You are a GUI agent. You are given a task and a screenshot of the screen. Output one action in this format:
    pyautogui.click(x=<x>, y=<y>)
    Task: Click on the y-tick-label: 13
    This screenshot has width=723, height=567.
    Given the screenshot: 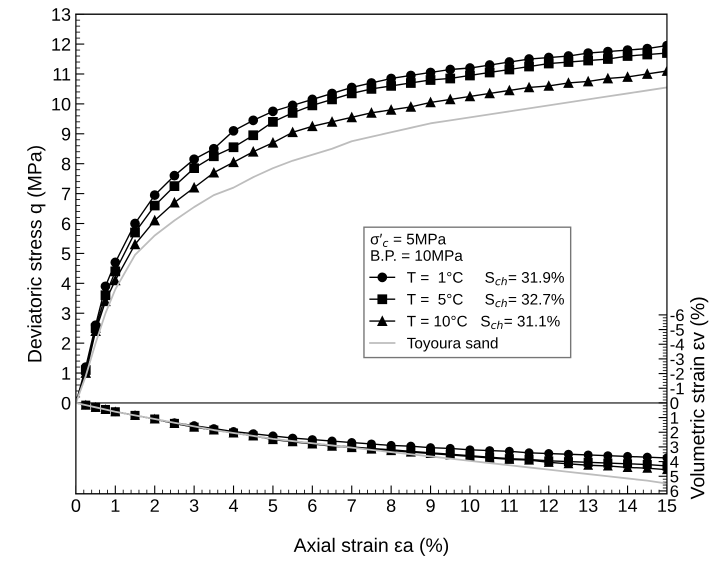 What is the action you would take?
    pyautogui.click(x=61, y=14)
    